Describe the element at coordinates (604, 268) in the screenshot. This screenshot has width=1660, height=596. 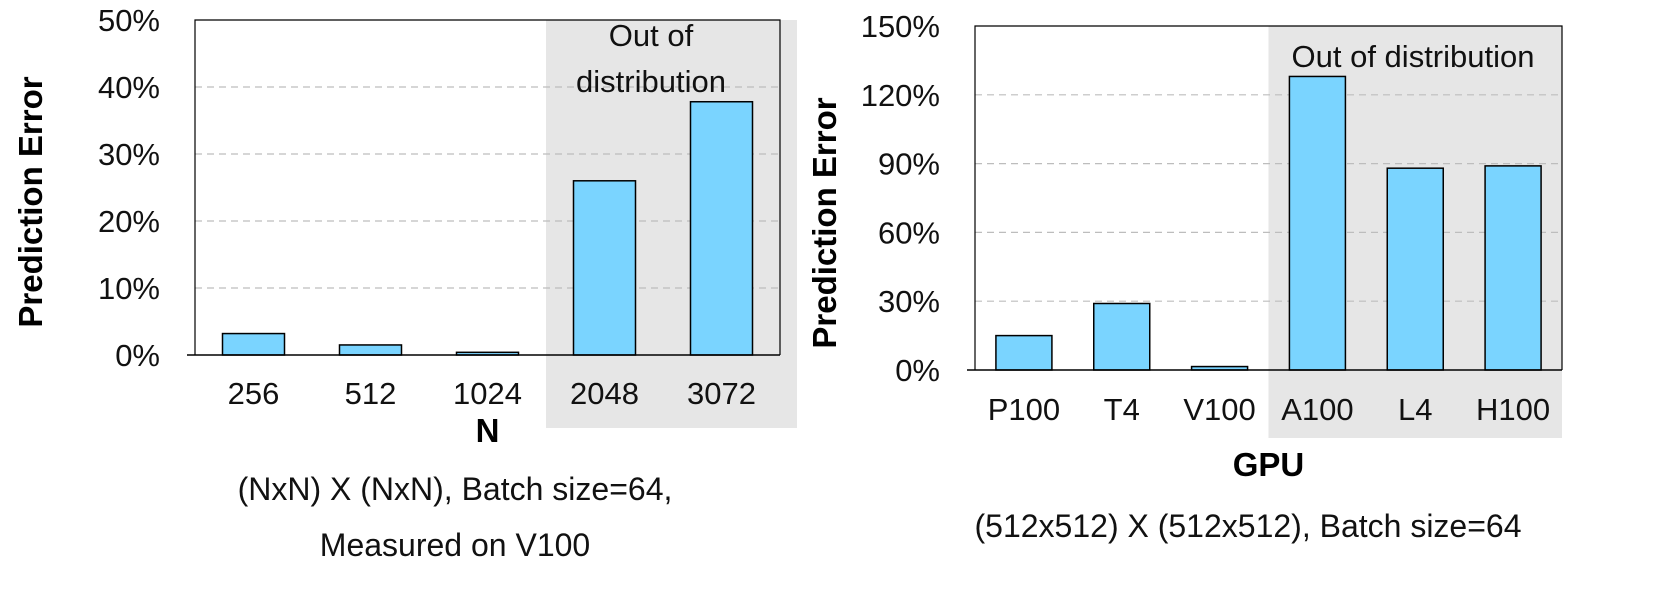
I see `chart1-bar-2048` at that location.